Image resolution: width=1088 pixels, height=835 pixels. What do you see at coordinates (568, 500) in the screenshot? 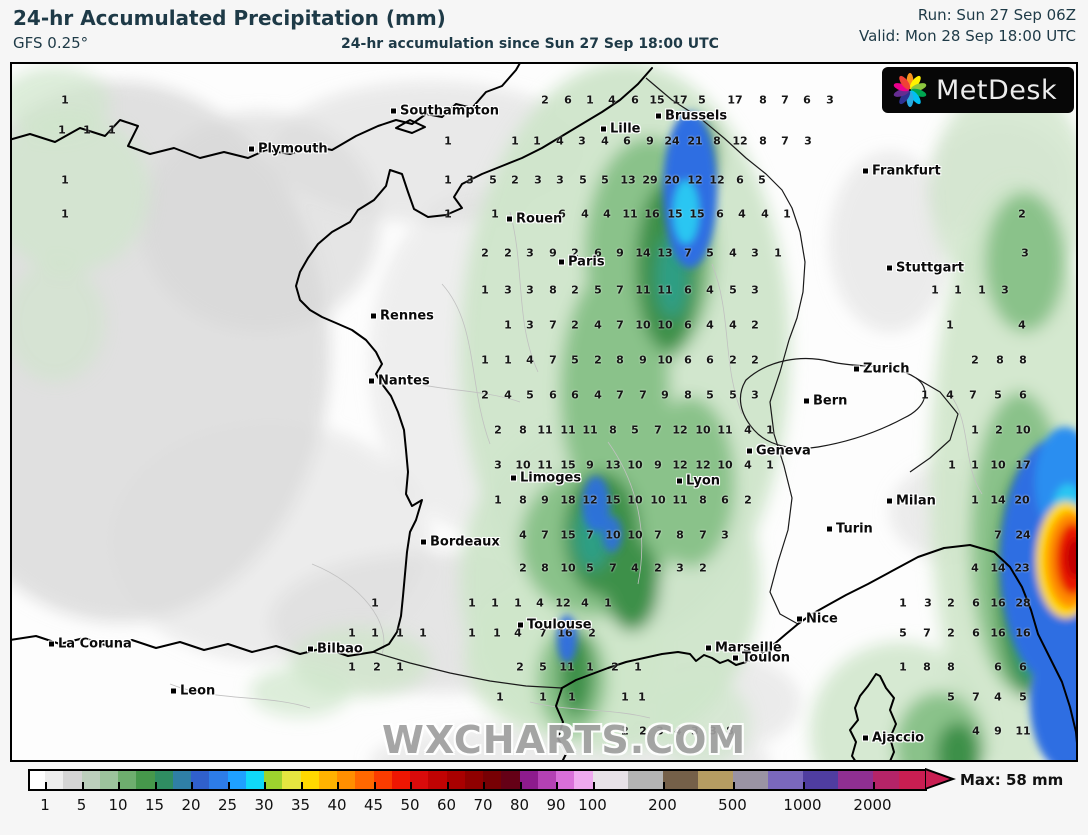
I see `precip-value: 18` at bounding box center [568, 500].